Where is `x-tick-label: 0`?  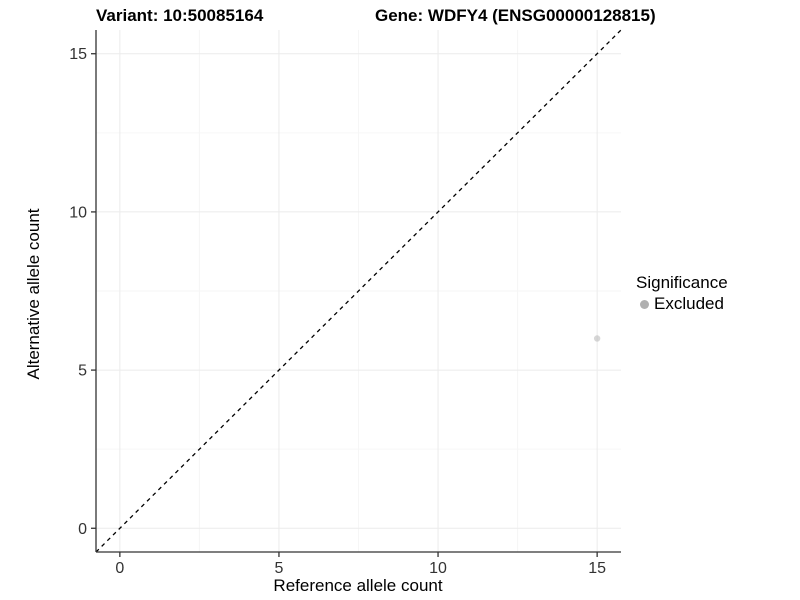 x-tick-label: 0 is located at coordinates (119, 568).